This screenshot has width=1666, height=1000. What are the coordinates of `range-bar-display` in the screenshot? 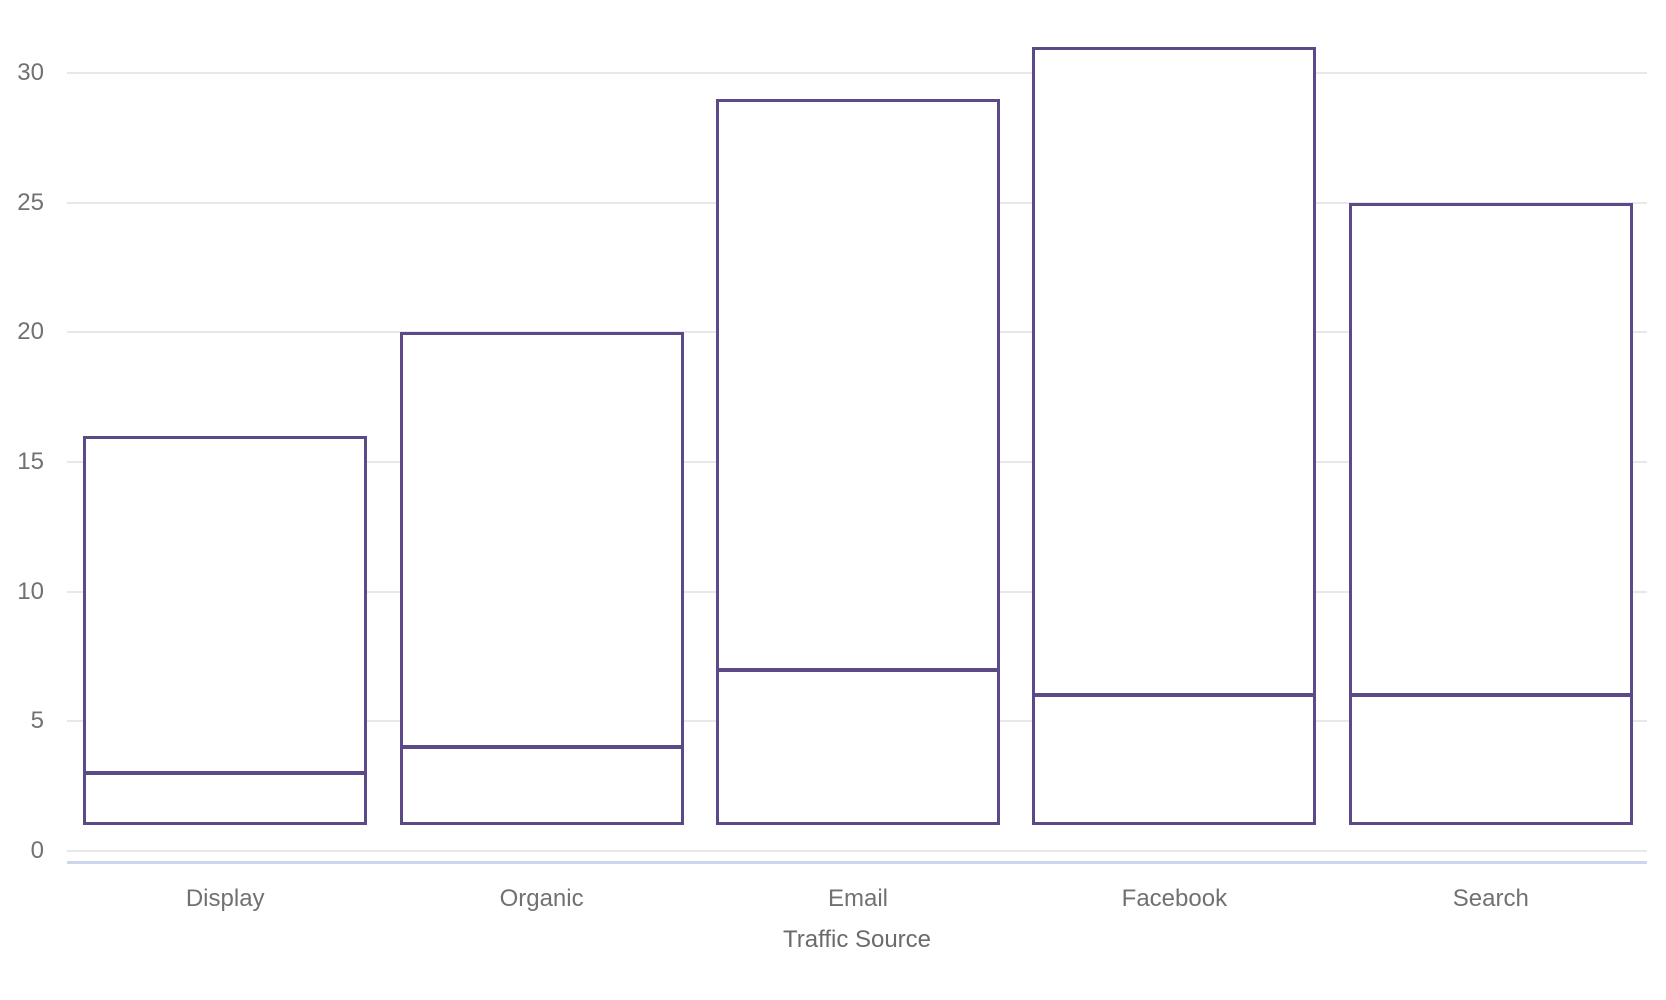 It's located at (225, 631).